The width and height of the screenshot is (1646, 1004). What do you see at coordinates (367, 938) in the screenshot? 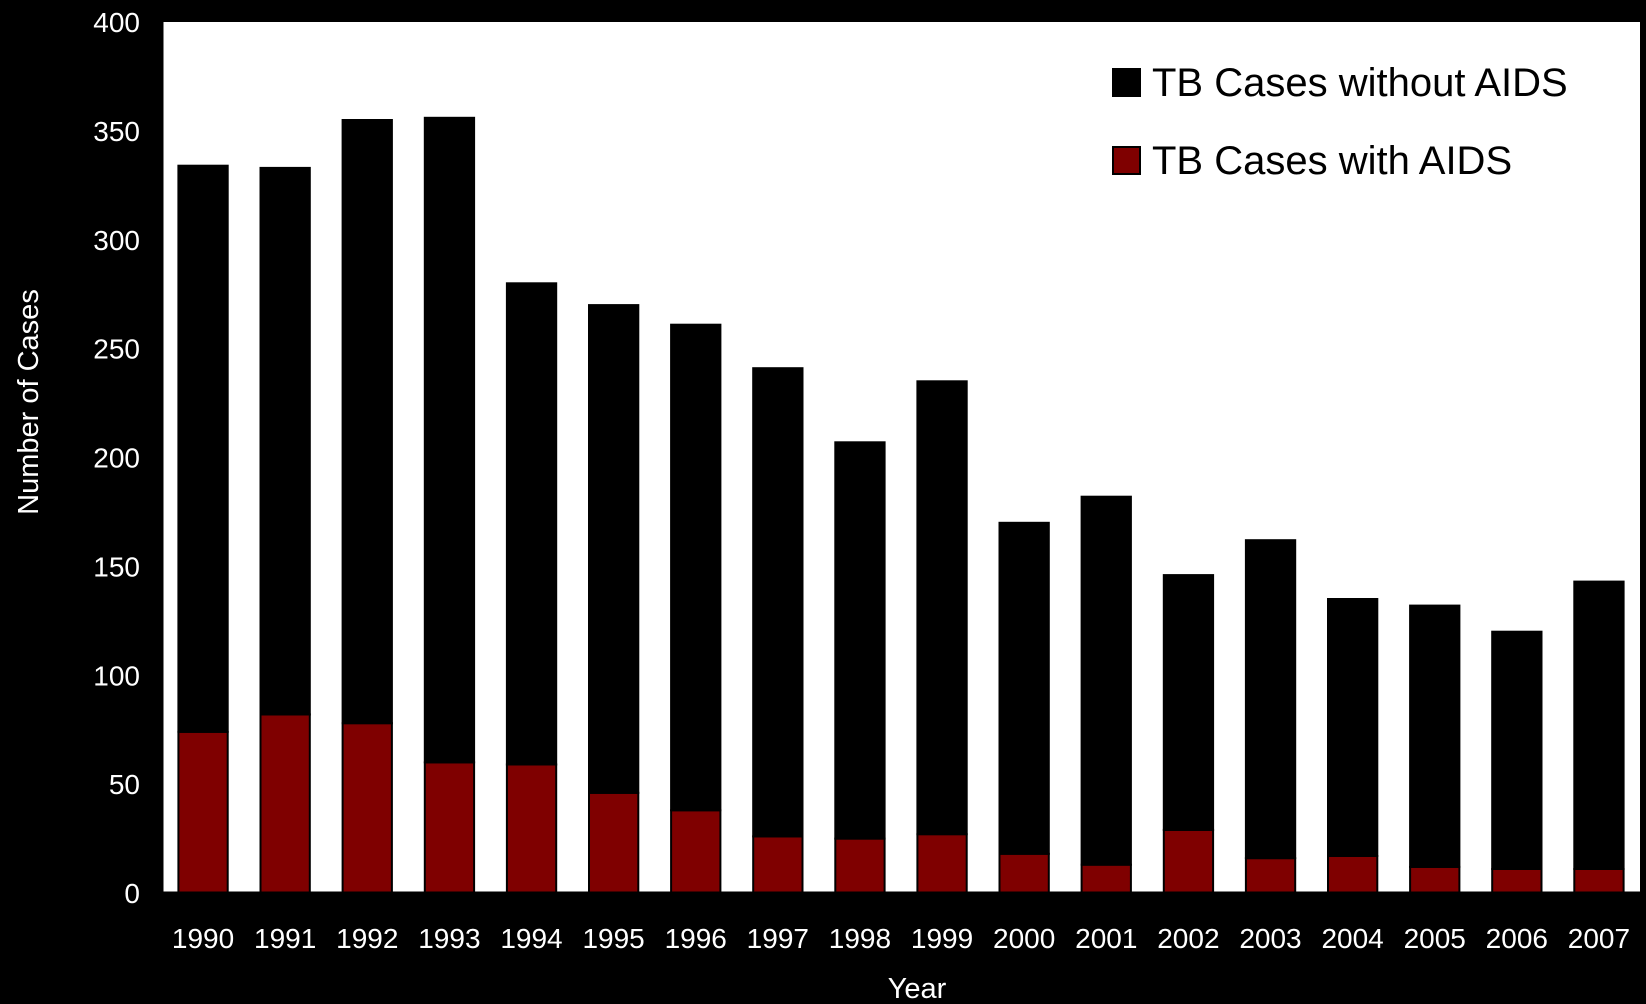
I see `x-tick-label: 1992` at bounding box center [367, 938].